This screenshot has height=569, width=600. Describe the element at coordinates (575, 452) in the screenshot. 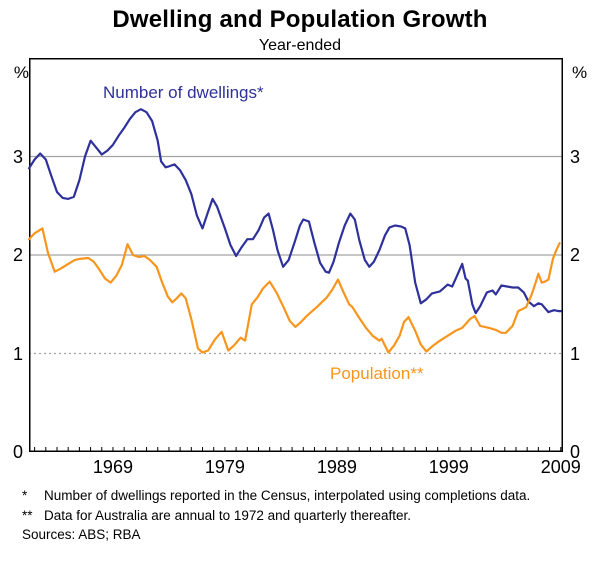

I see `y-label-right-0: 0` at that location.